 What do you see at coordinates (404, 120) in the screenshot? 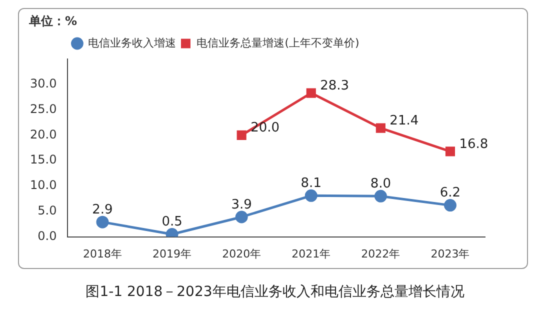
I see `data-label: 21.4` at bounding box center [404, 120].